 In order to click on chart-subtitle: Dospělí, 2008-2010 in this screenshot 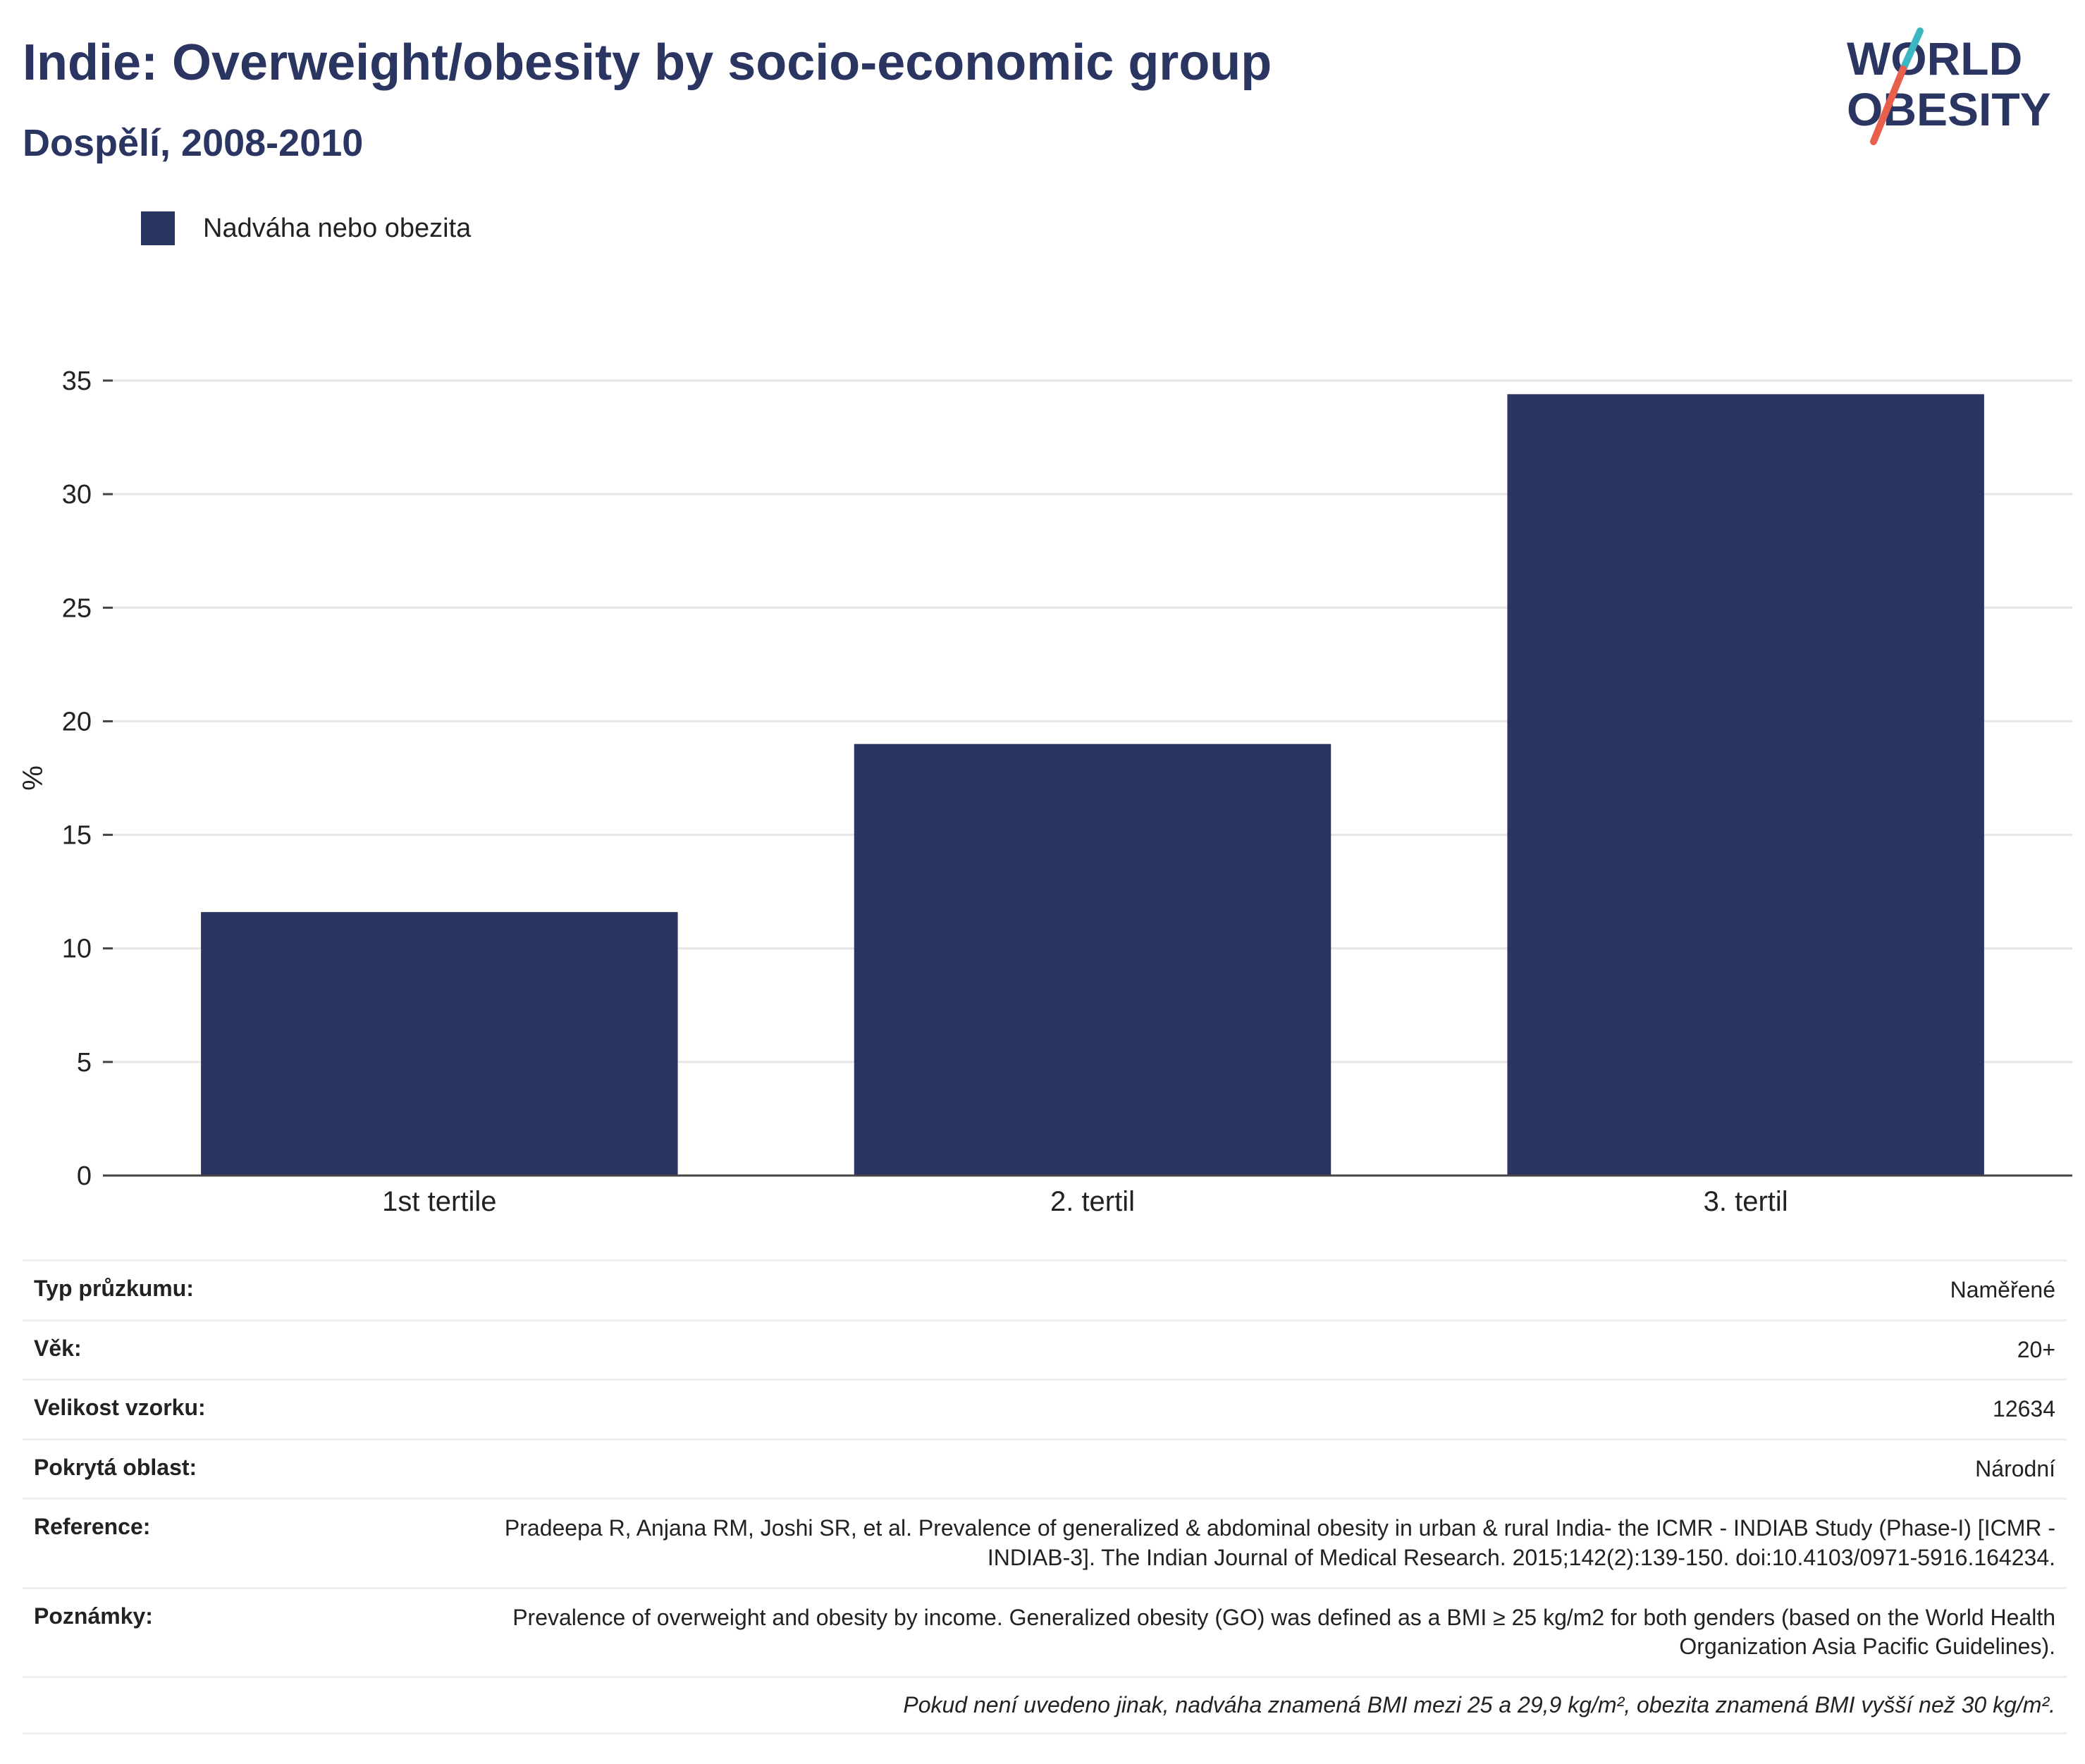, I will do `click(193, 143)`.